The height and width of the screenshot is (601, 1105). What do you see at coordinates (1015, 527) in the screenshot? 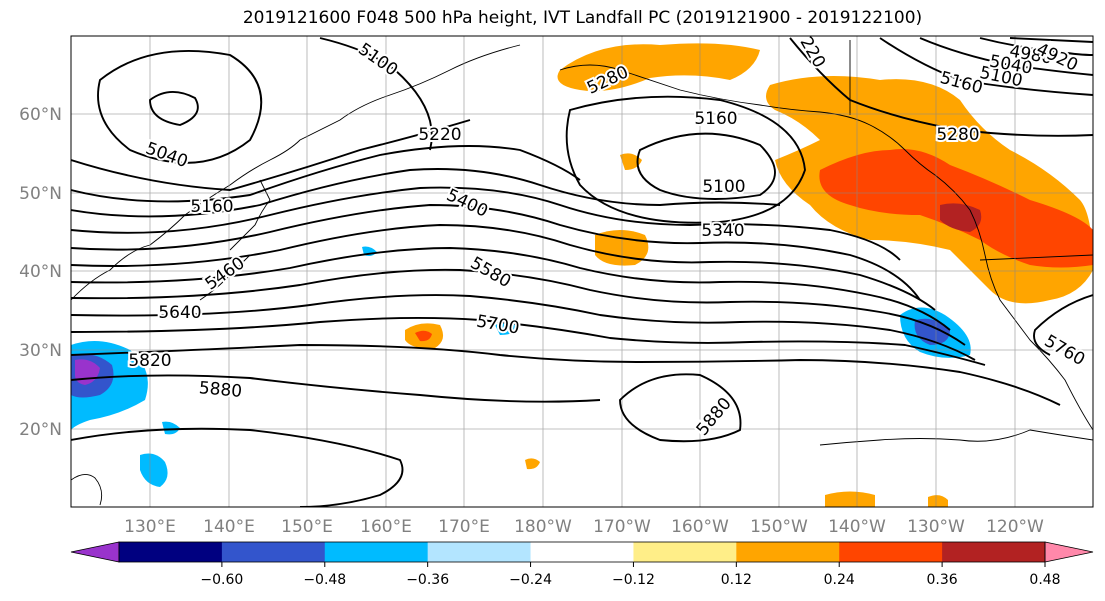
I see `lon-label: 120°W` at bounding box center [1015, 527].